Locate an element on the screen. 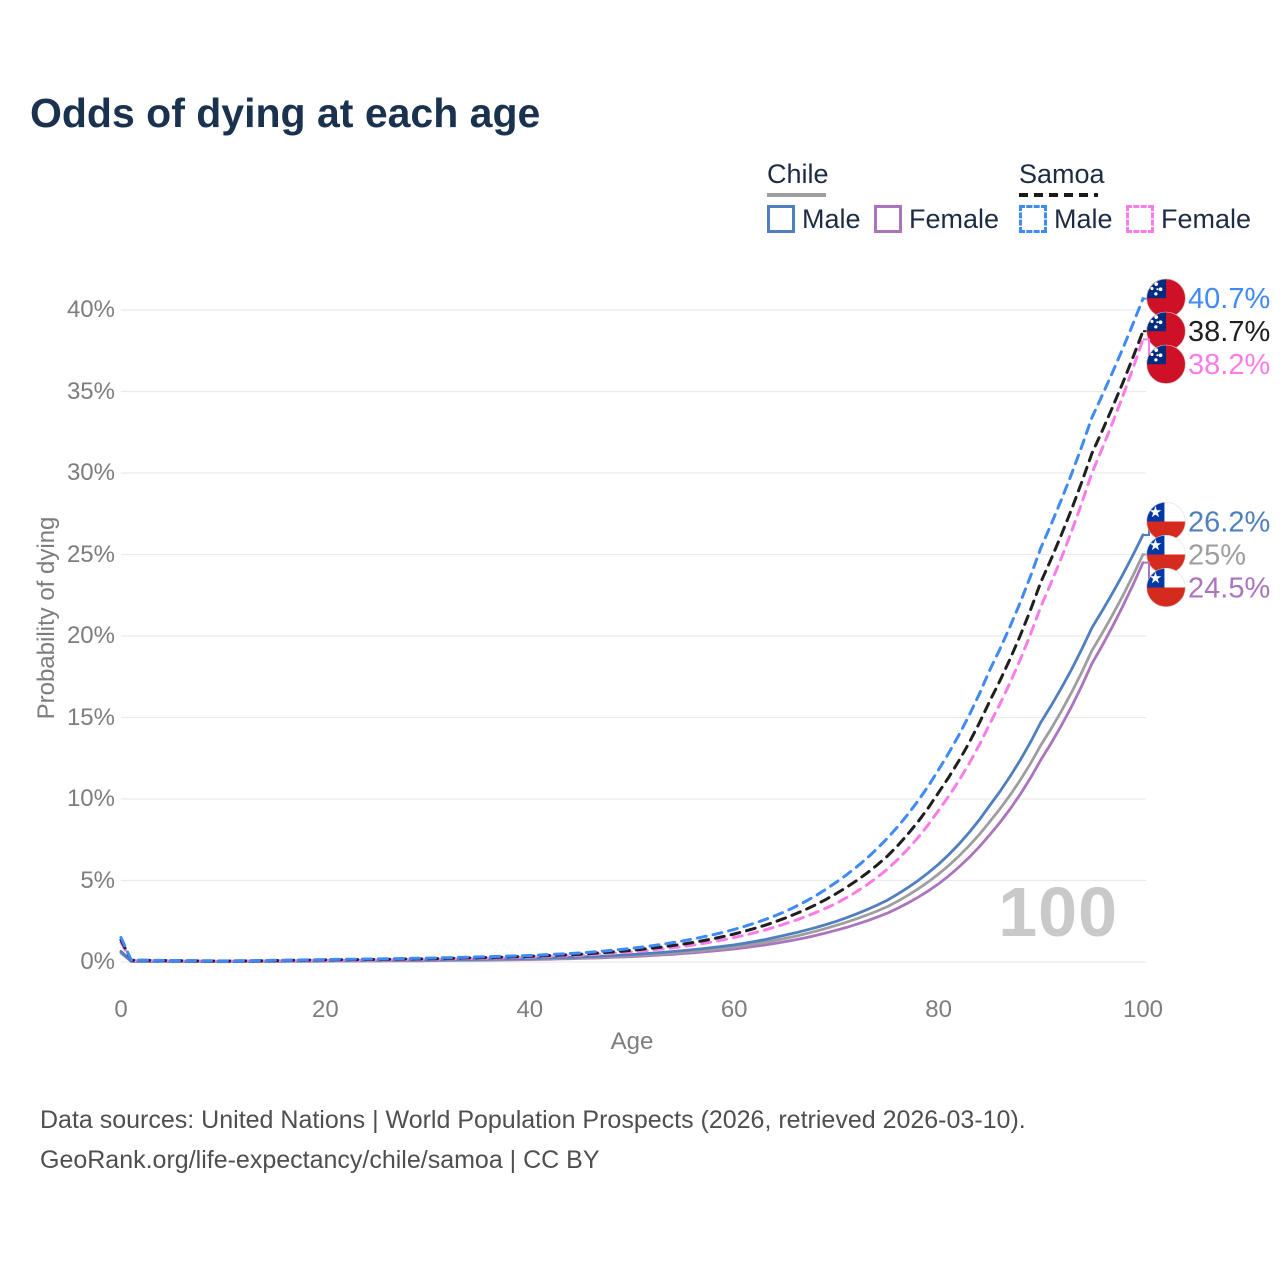 The height and width of the screenshot is (1280, 1280). y-tick-label: 20% is located at coordinates (90, 635).